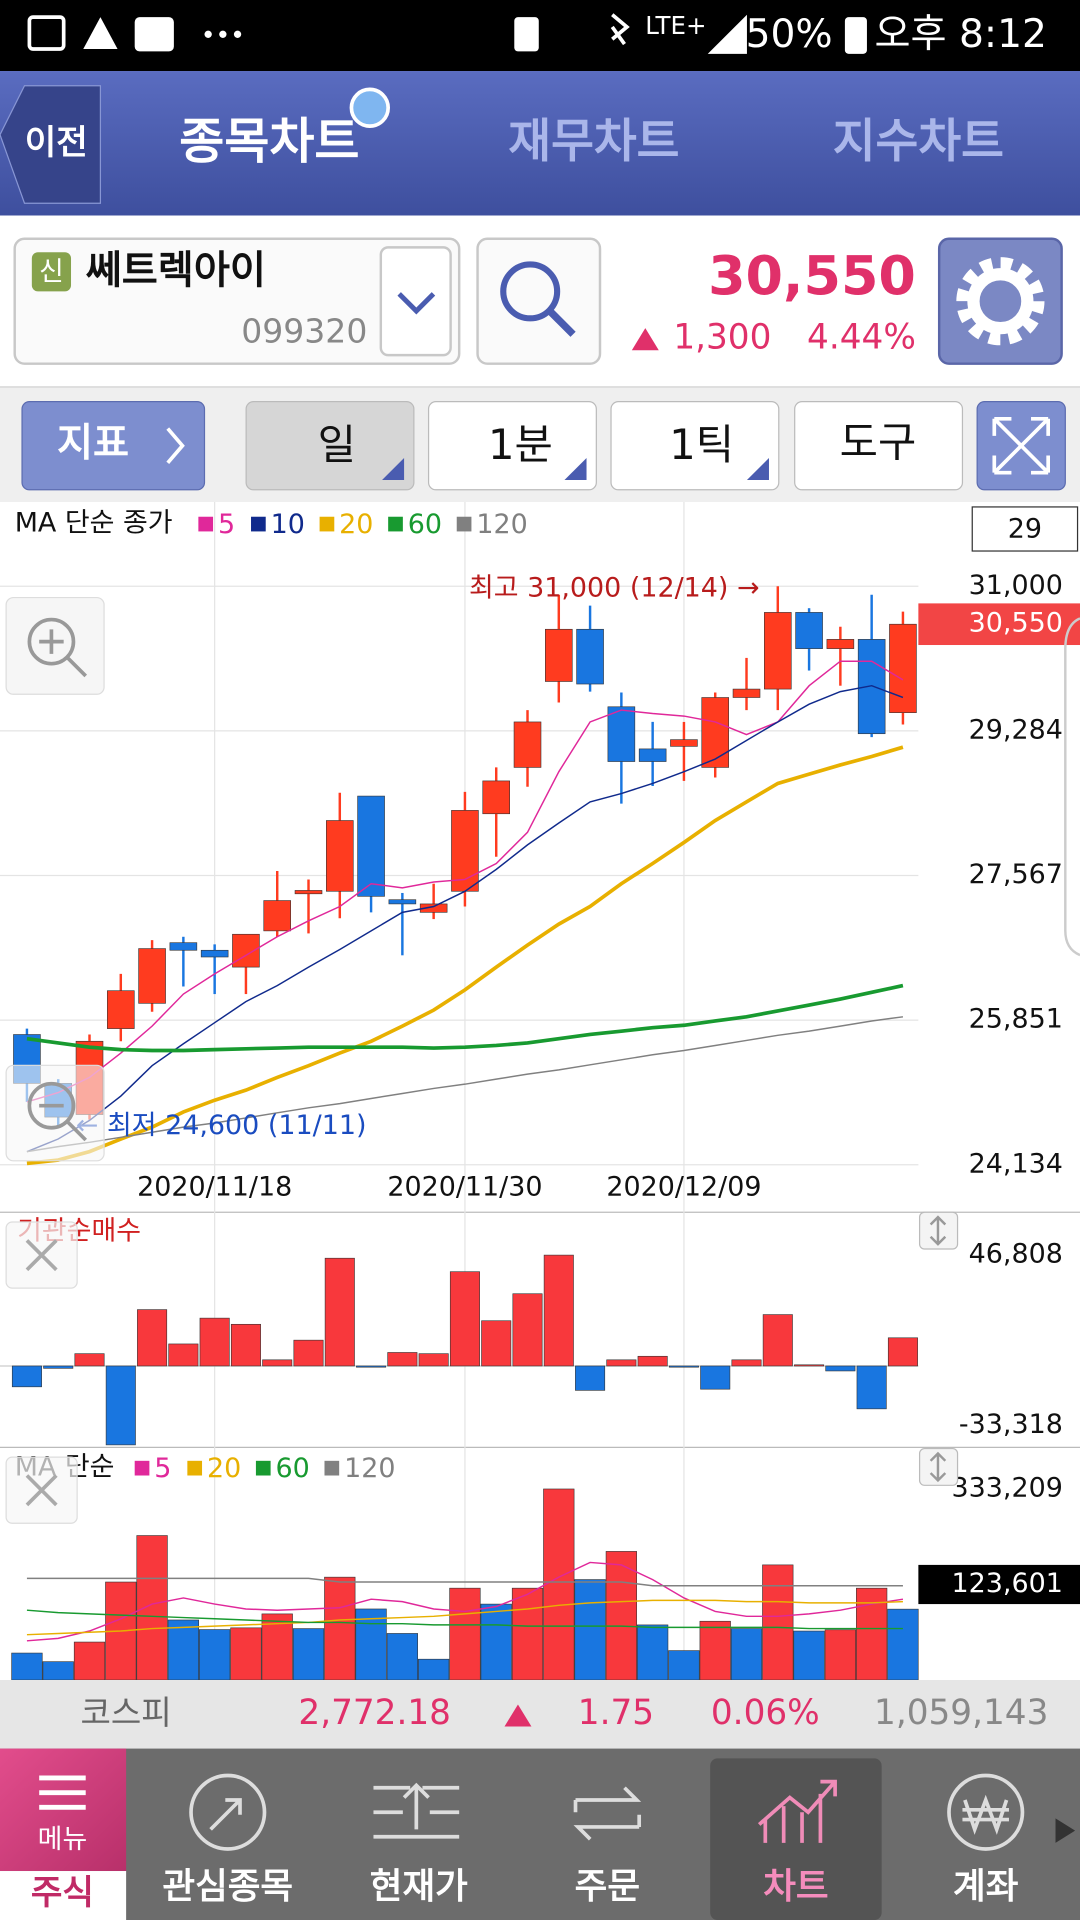 This screenshot has height=1920, width=1080. I want to click on selected-tab-bg, so click(796, 1839).